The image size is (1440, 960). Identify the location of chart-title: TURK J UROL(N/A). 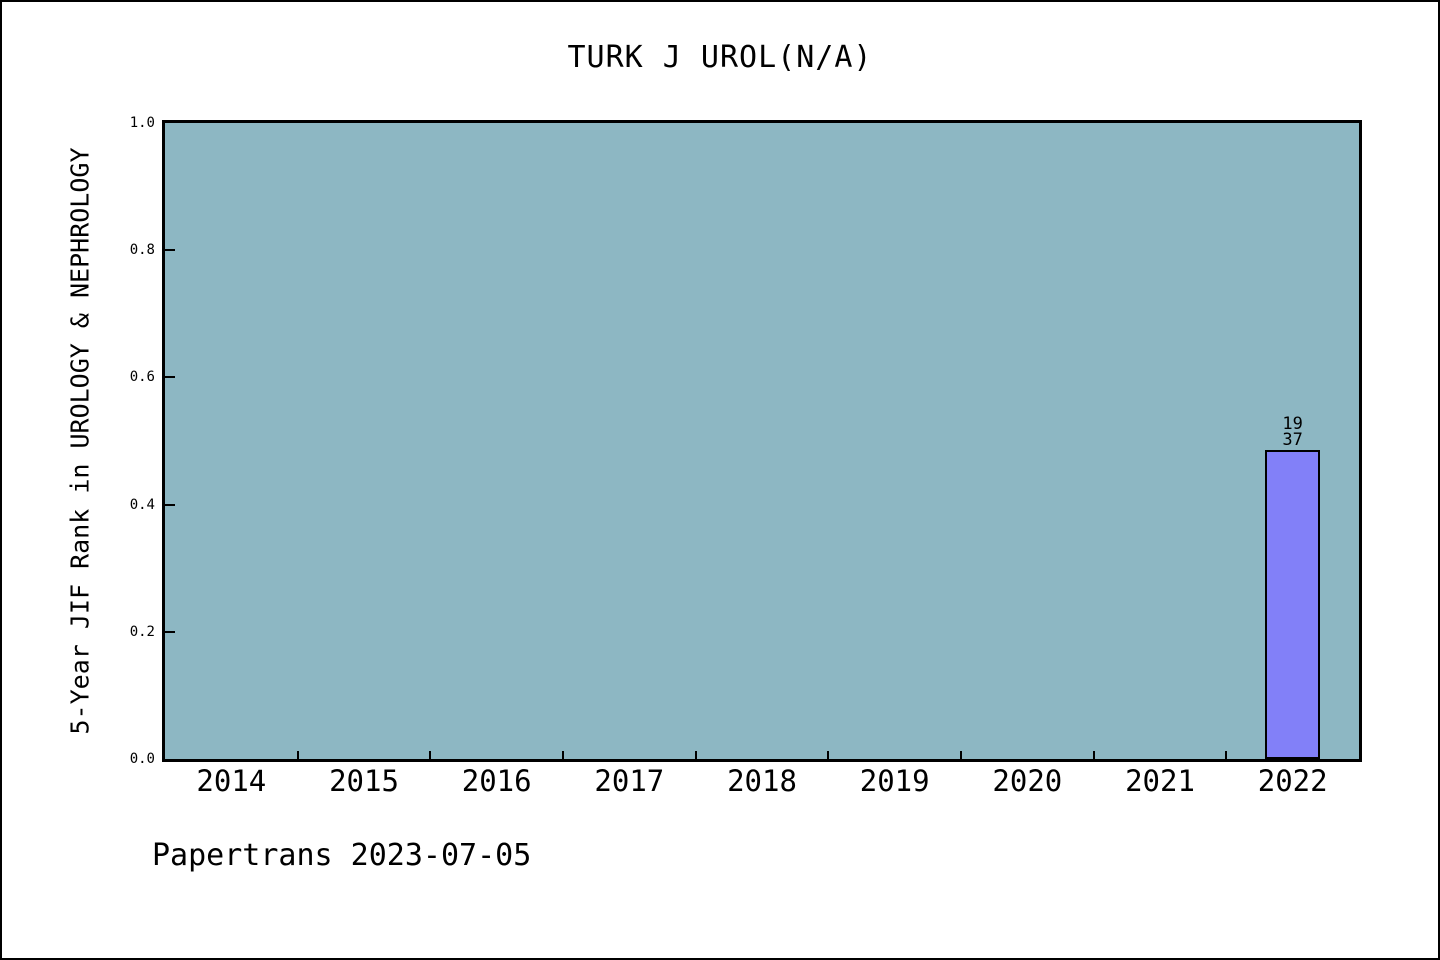
(720, 57).